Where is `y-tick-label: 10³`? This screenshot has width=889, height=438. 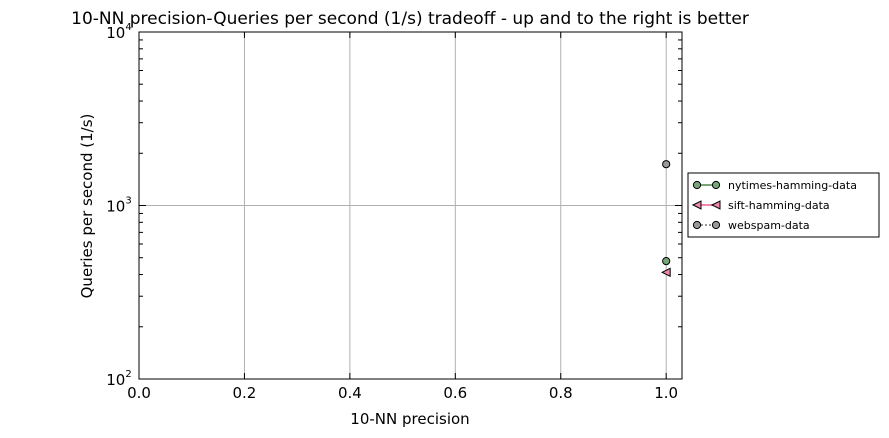
y-tick-label: 10³ is located at coordinates (118, 206).